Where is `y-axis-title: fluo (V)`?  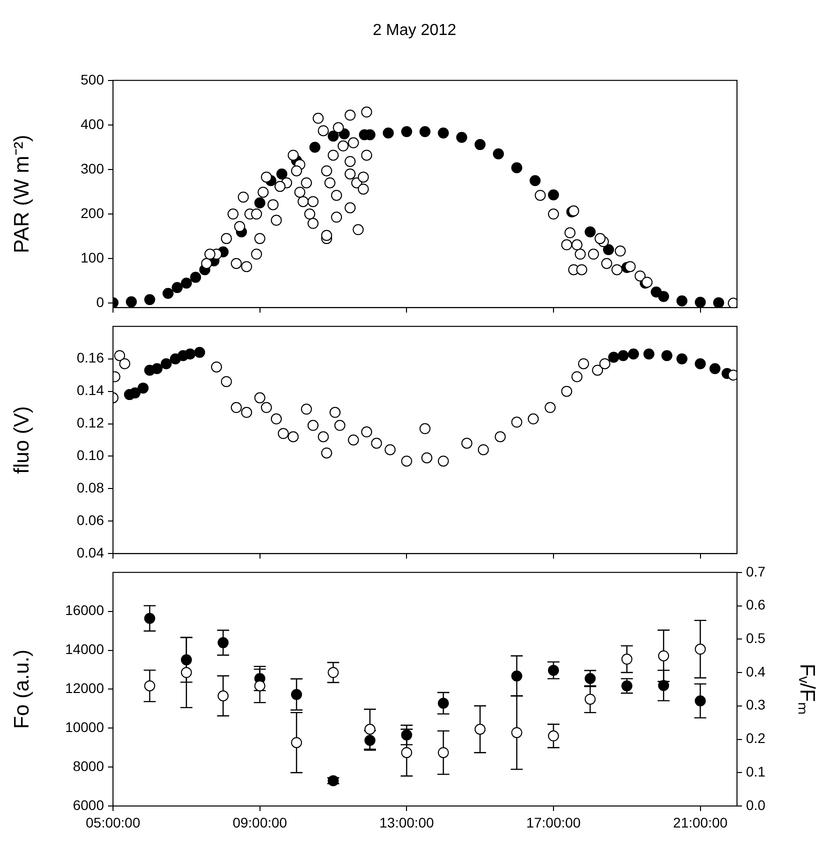
y-axis-title: fluo (V) is located at coordinates (22, 440).